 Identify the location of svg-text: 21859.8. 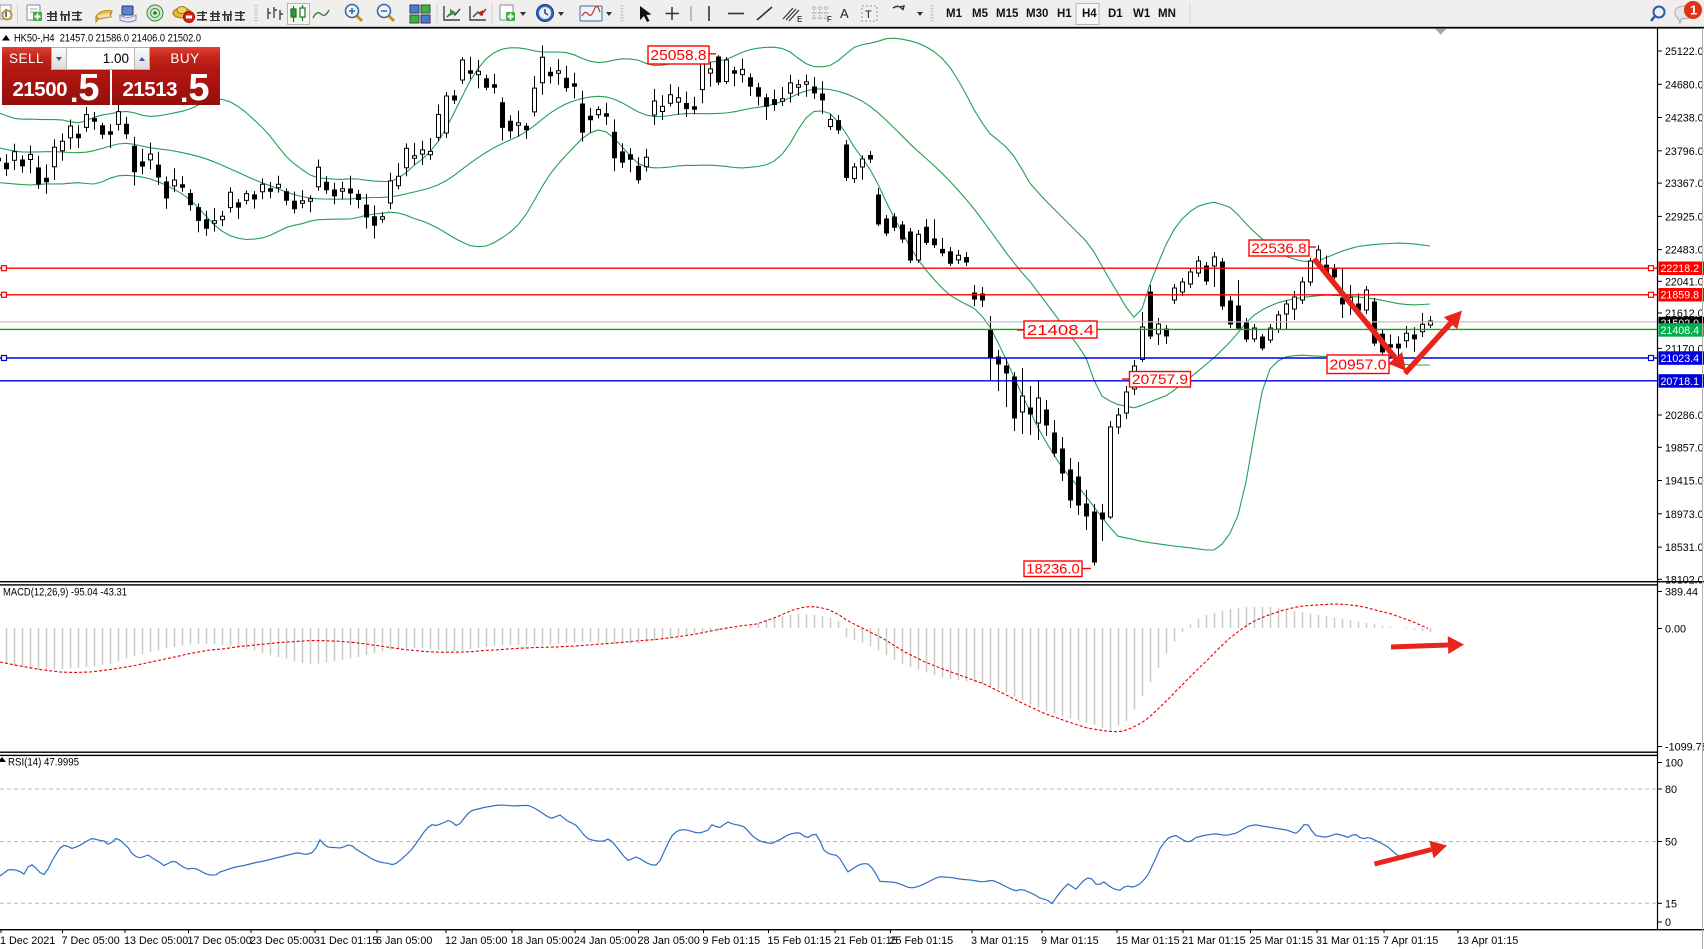
(1680, 296).